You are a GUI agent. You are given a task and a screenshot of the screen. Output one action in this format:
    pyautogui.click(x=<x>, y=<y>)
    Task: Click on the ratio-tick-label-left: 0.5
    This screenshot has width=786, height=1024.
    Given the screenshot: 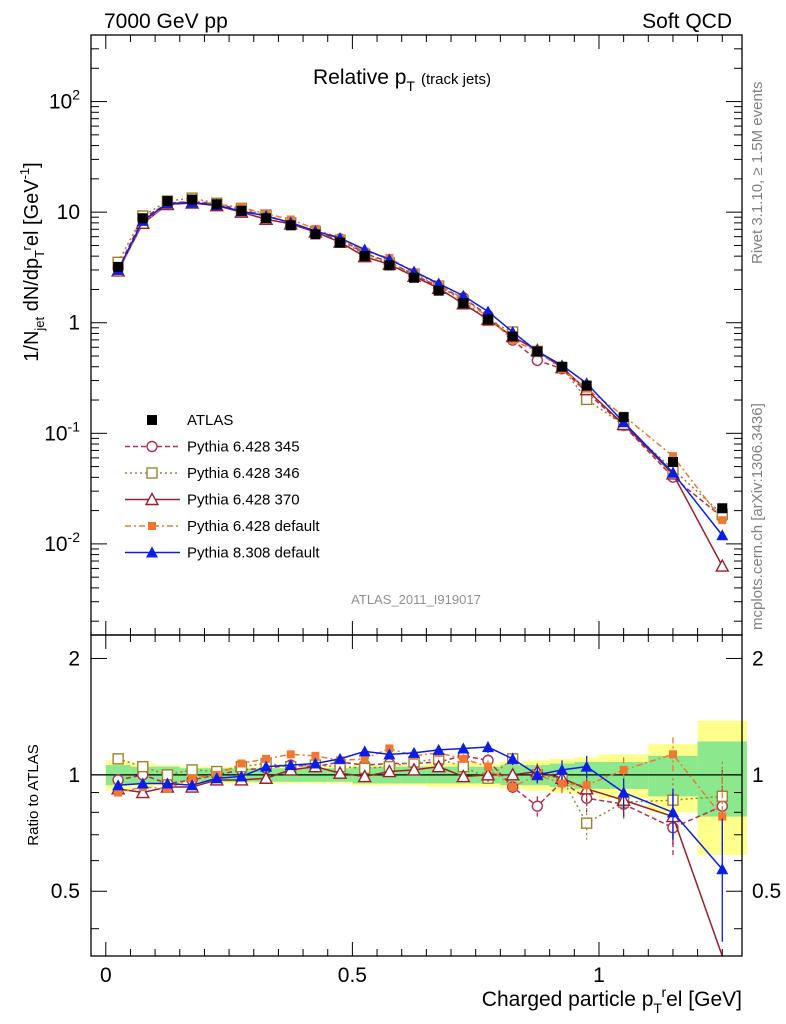 What is the action you would take?
    pyautogui.click(x=65, y=891)
    